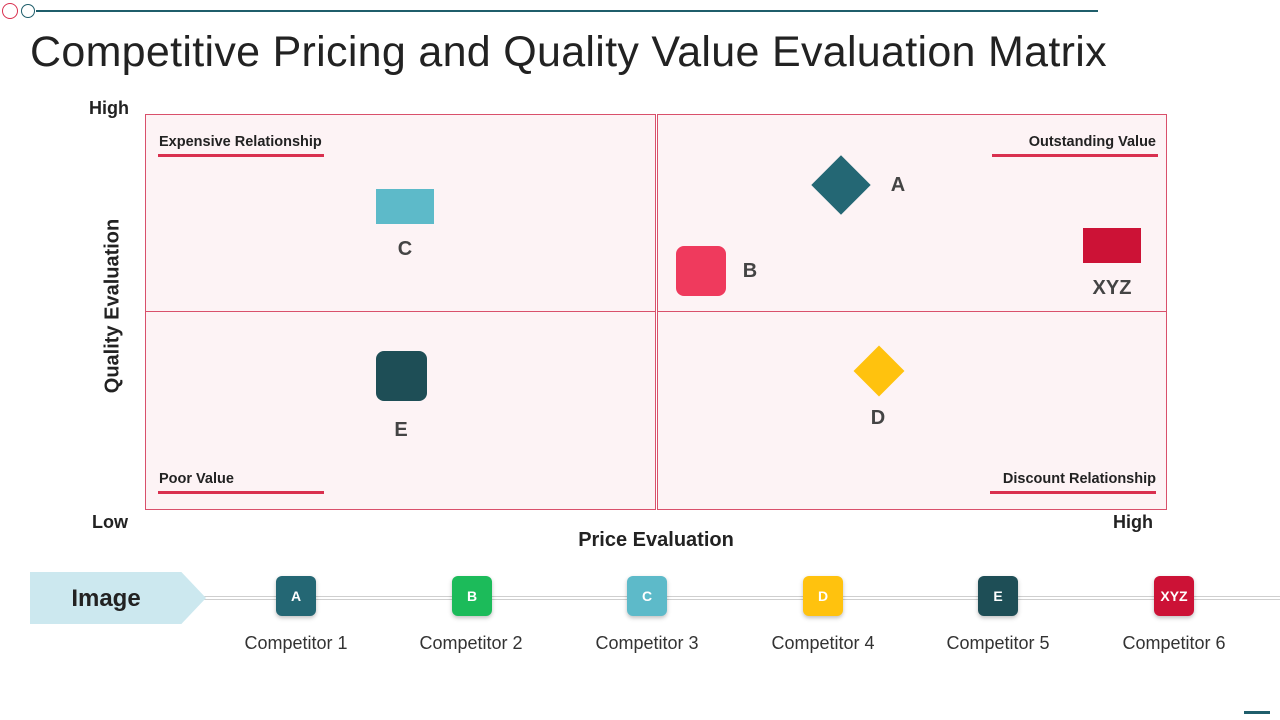 This screenshot has width=1280, height=720. Describe the element at coordinates (109, 108) in the screenshot. I see `y-axis-high-label: High` at that location.